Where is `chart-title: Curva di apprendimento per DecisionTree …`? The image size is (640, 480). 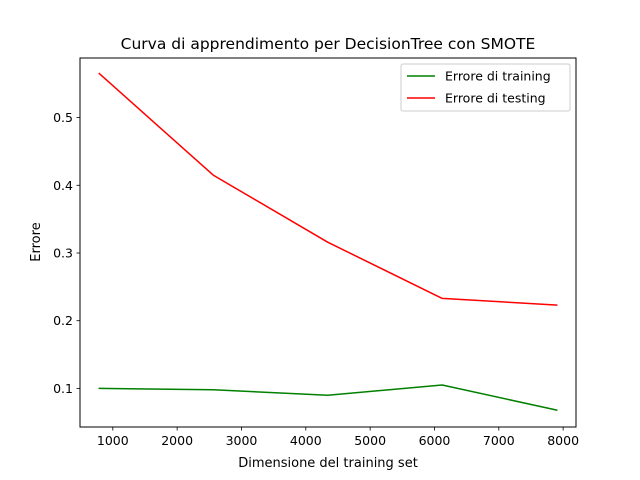
chart-title: Curva di apprendimento per DecisionTree … is located at coordinates (328, 44).